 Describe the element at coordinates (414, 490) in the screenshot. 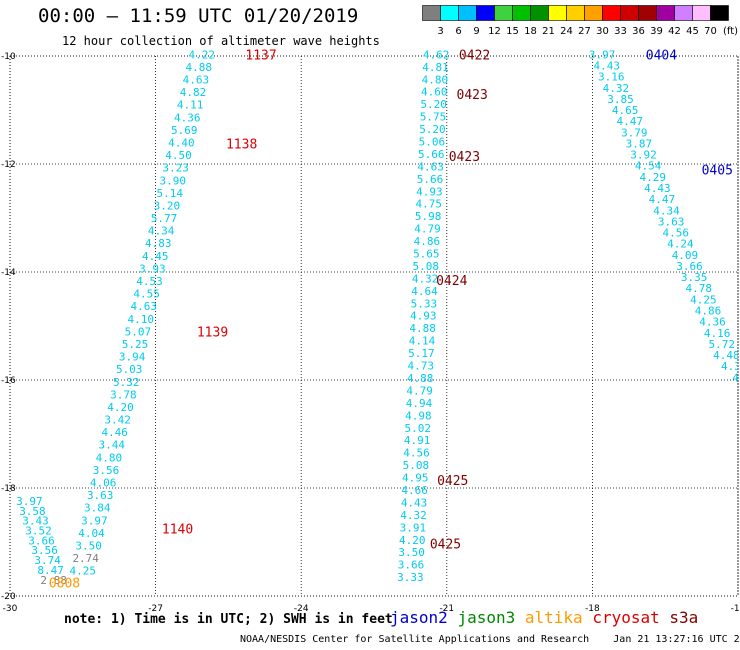

I see `wave-height-point: 4.66` at that location.